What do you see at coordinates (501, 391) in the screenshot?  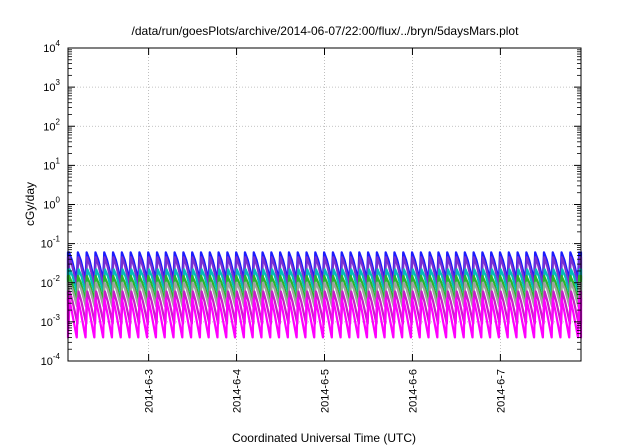 I see `x-tick-label: 2014-6-7` at bounding box center [501, 391].